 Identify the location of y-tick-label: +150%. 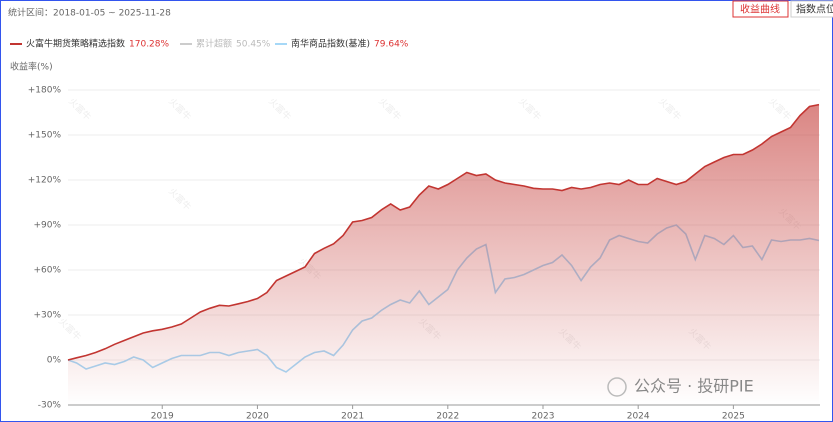
(45, 136).